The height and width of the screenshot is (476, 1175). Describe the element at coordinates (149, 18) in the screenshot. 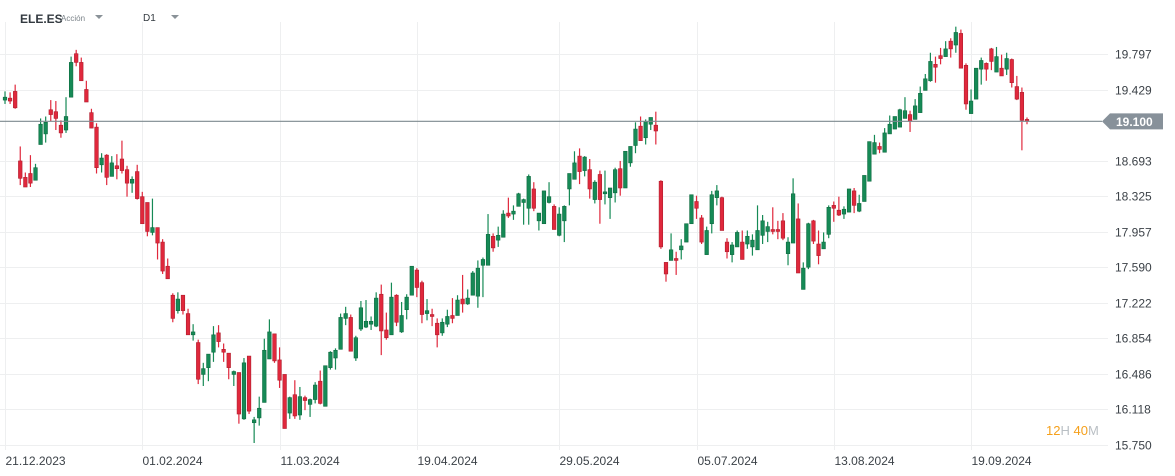

I see `timeframe-selector: D1` at that location.